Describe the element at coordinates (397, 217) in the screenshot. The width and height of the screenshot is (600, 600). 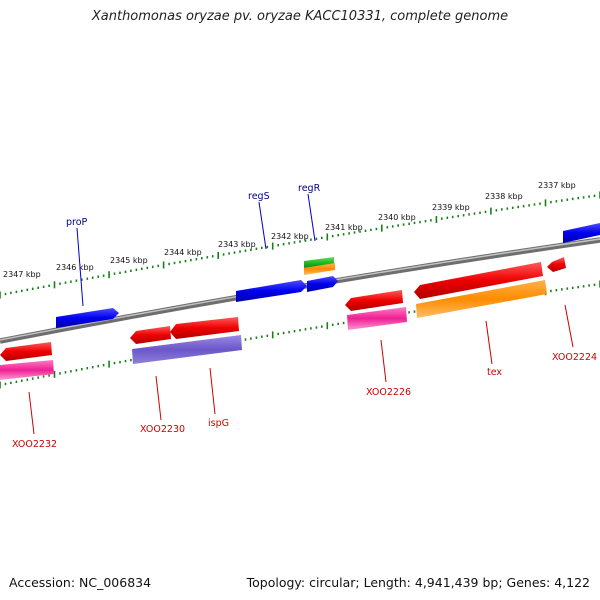
I see `scale-label-2340: 2340 kbp` at that location.